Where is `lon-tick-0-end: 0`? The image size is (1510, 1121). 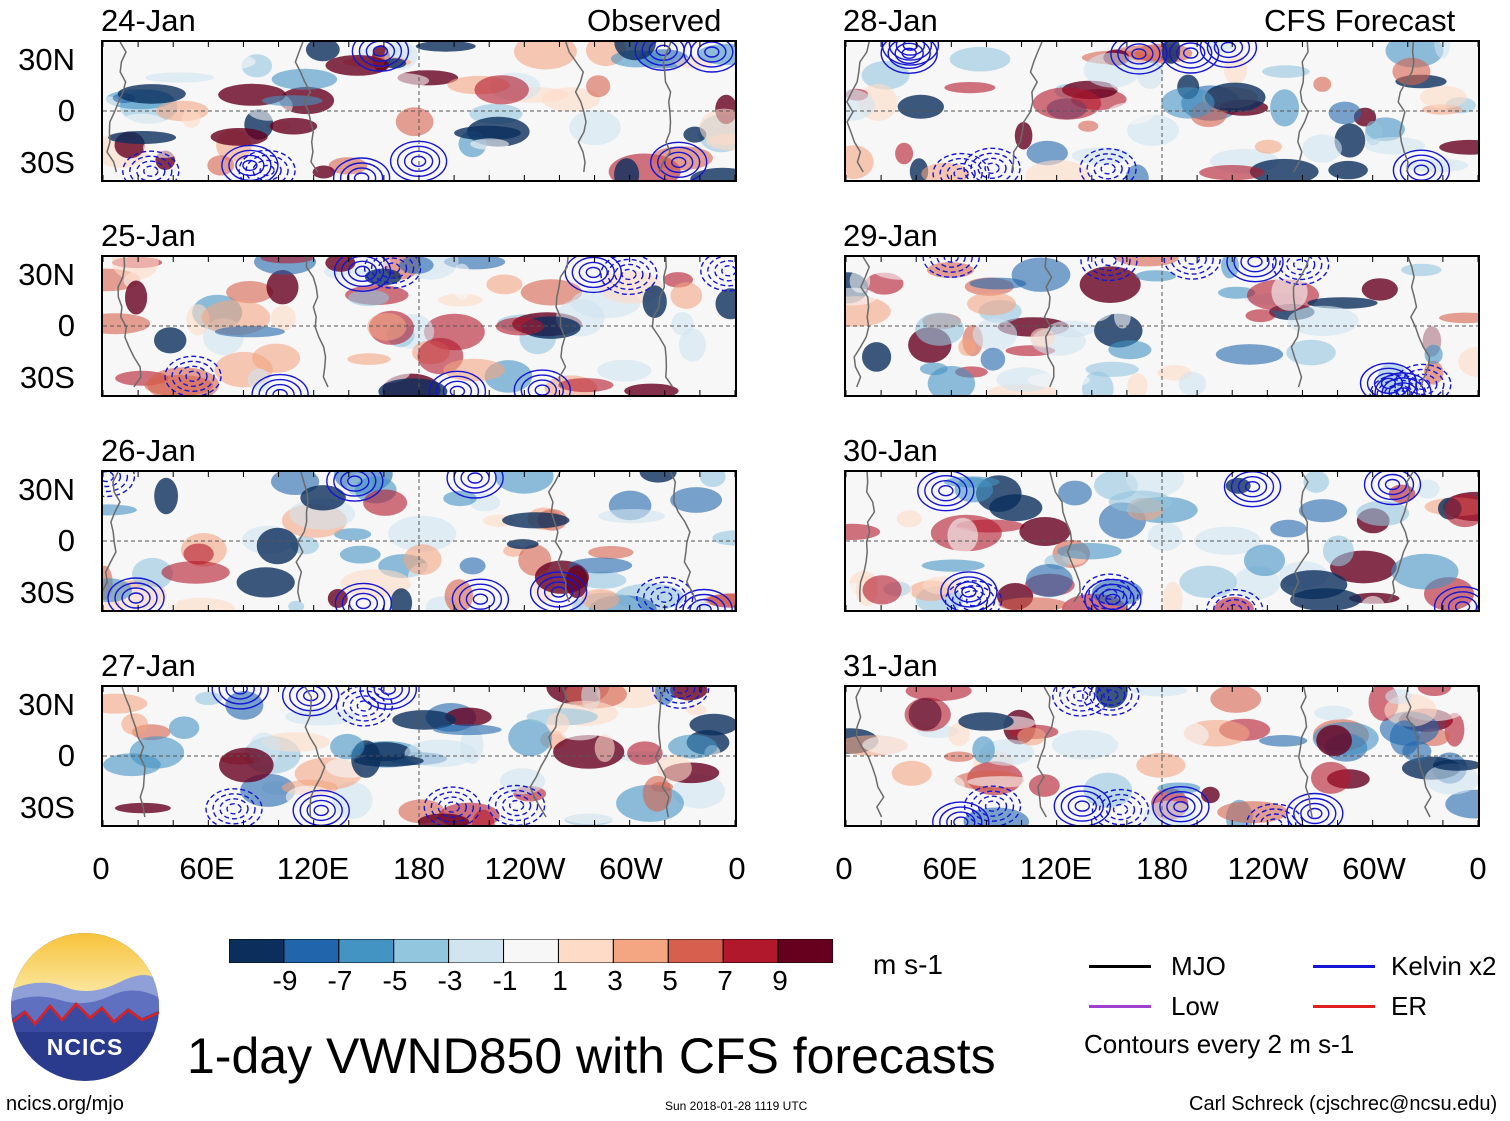
lon-tick-0-end: 0 is located at coordinates (737, 868).